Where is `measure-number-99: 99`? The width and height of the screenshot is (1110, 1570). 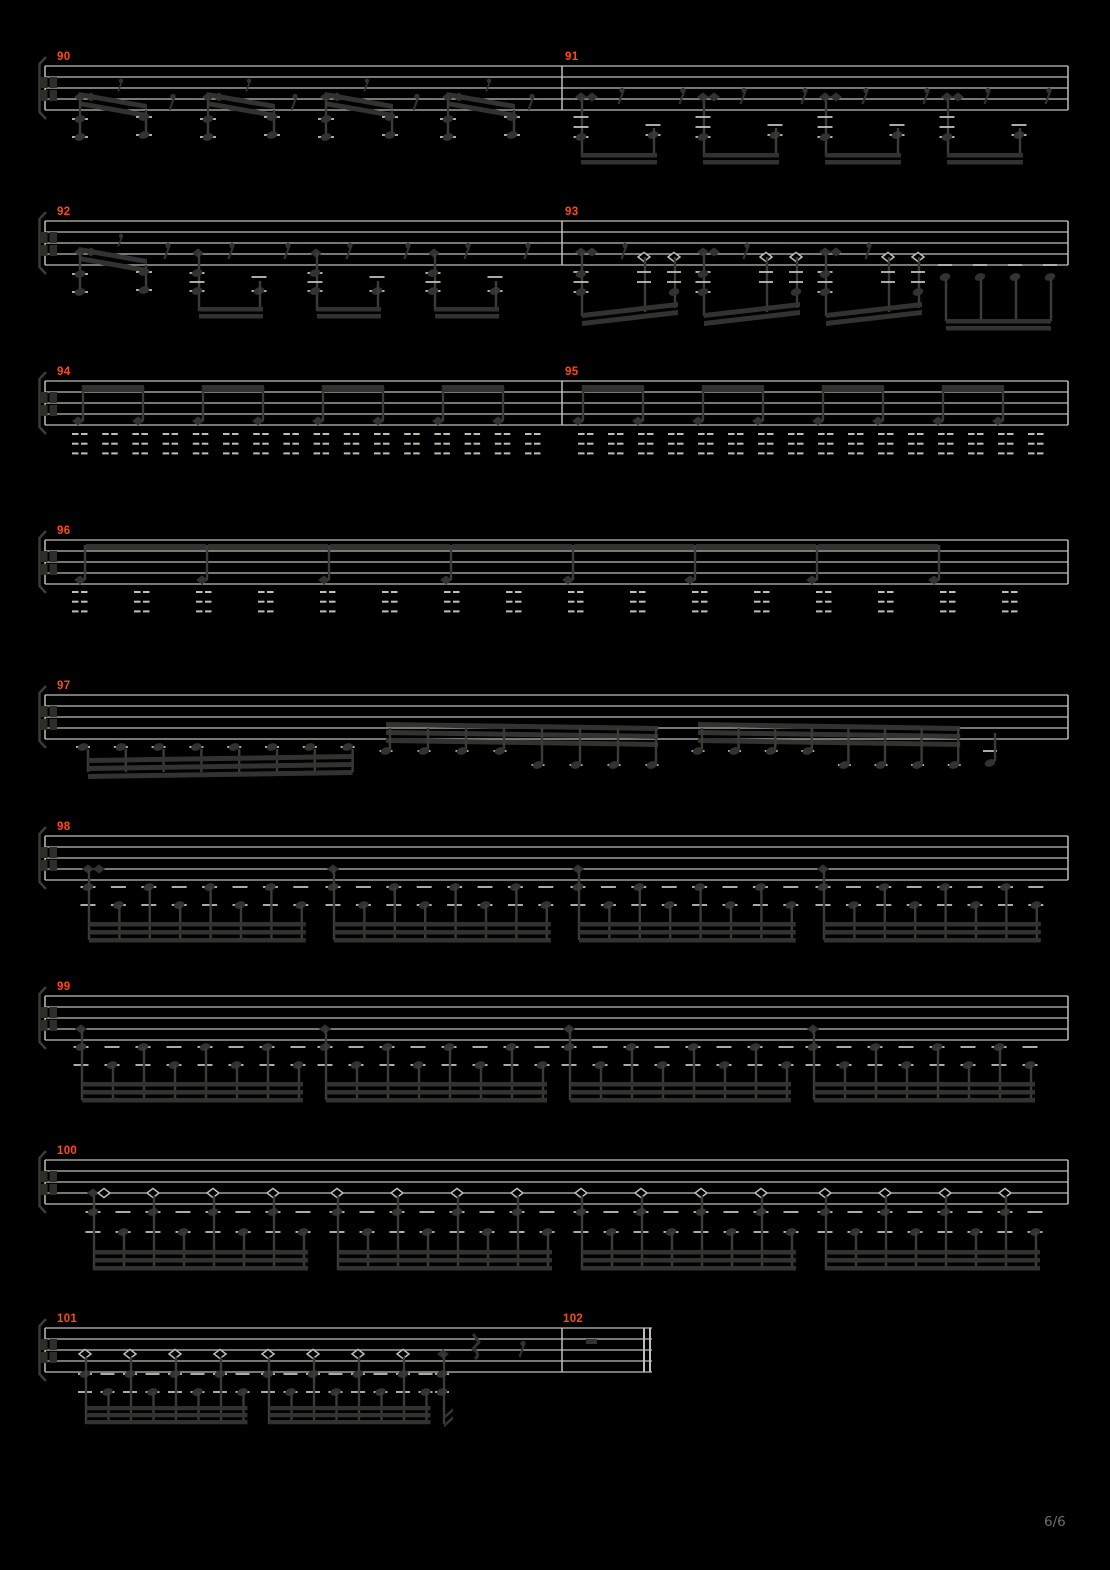 measure-number-99: 99 is located at coordinates (64, 987).